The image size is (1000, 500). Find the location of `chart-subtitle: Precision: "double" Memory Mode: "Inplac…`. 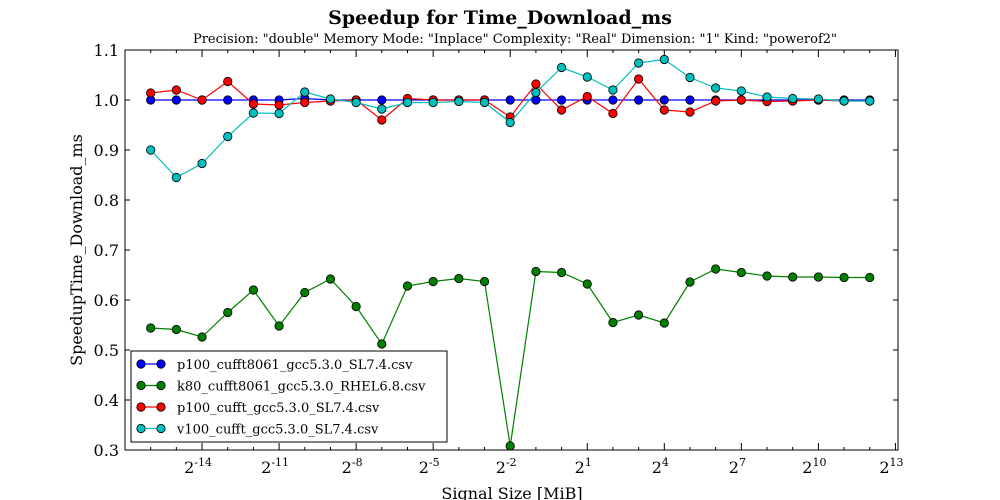

chart-subtitle: Precision: "double" Memory Mode: "Inplac… is located at coordinates (515, 39).